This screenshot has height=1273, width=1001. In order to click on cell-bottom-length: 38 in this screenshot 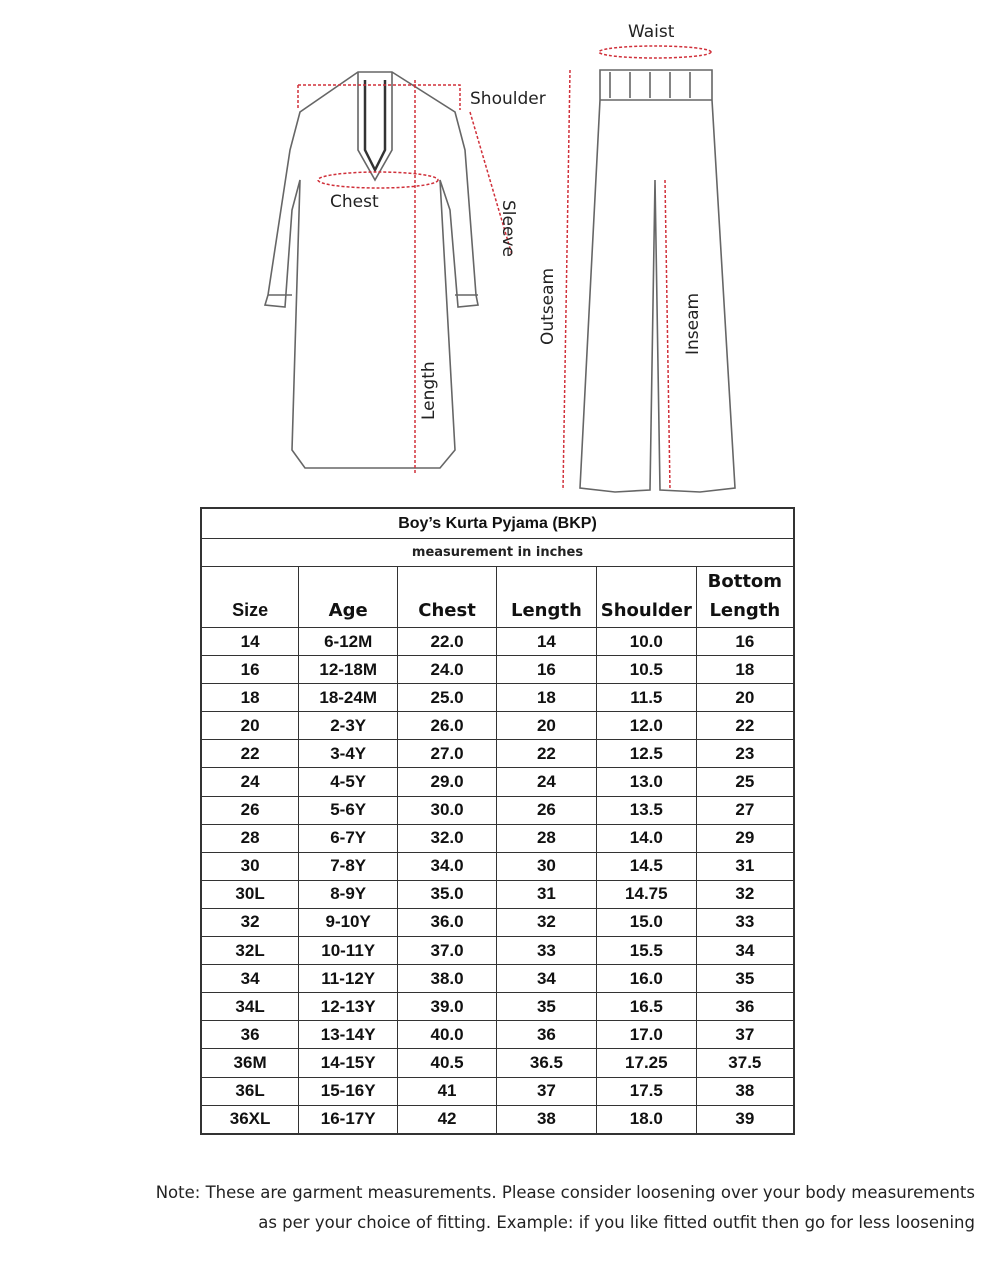, I will do `click(745, 1091)`.